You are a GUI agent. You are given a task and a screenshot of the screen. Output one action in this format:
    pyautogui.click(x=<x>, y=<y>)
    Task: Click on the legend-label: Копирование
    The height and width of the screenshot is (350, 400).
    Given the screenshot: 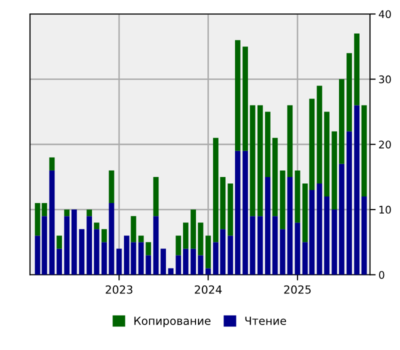 What is the action you would take?
    pyautogui.click(x=172, y=322)
    